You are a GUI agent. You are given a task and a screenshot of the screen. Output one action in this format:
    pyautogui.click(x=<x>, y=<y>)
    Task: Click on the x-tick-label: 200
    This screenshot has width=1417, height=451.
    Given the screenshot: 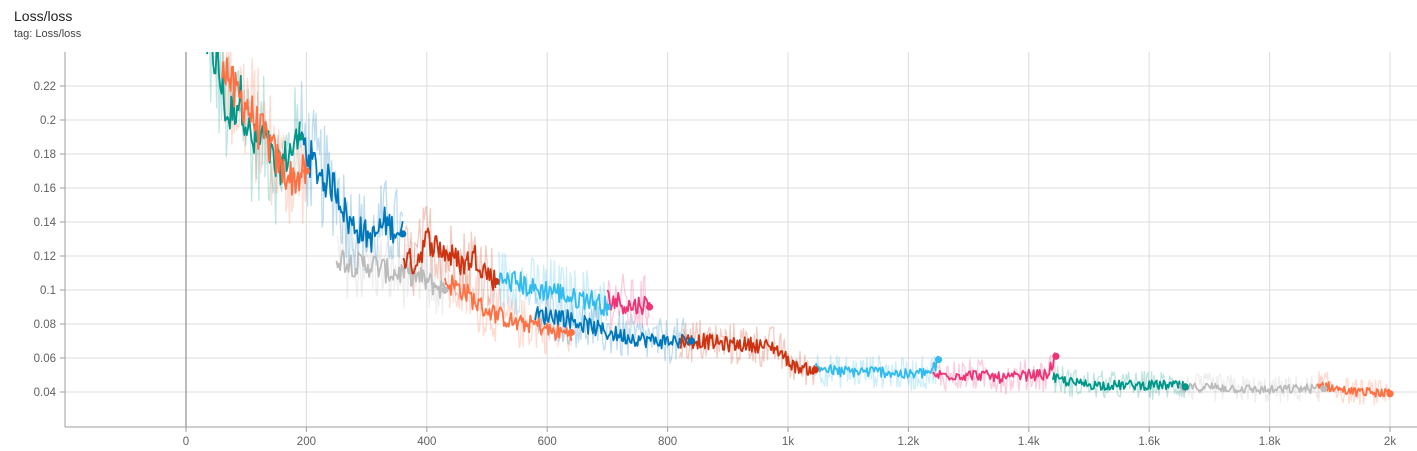 What is the action you would take?
    pyautogui.click(x=306, y=442)
    